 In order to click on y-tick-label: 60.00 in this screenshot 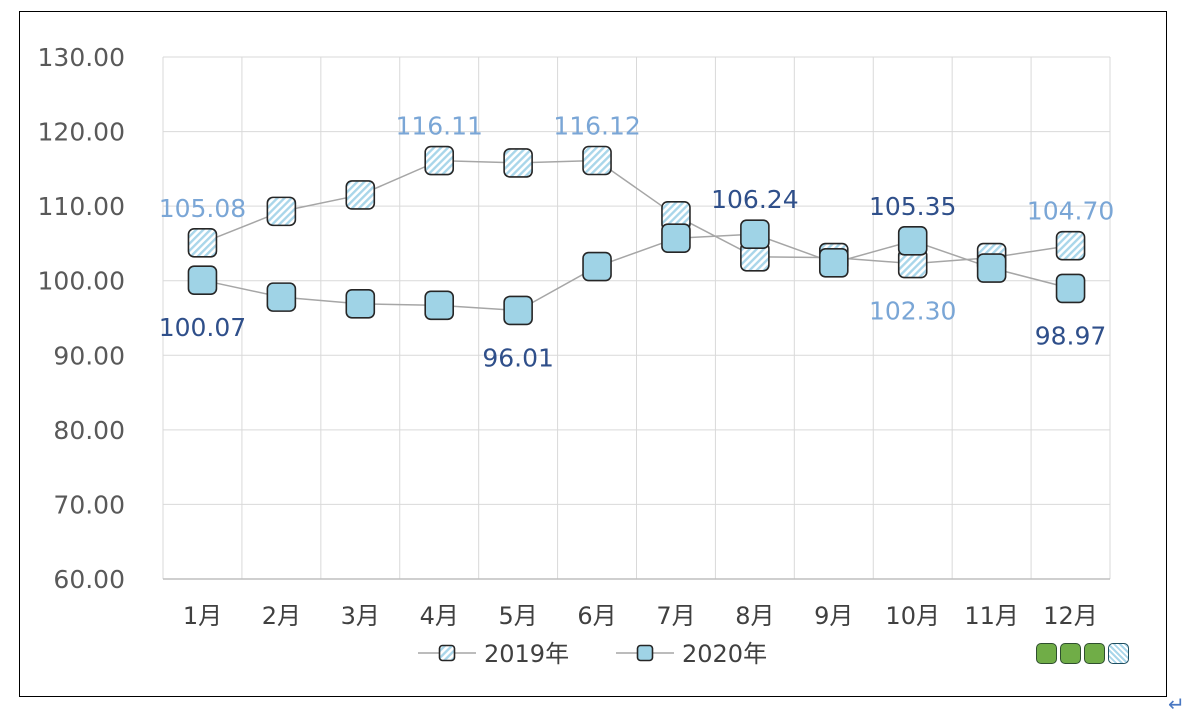, I will do `click(89, 579)`.